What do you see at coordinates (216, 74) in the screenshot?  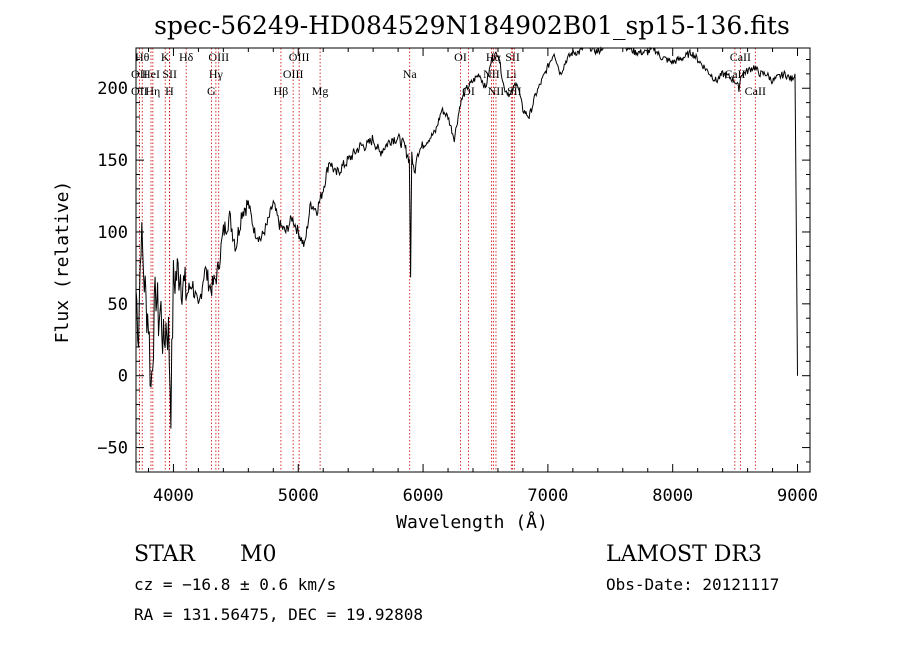 I see `line-label: Hγ` at bounding box center [216, 74].